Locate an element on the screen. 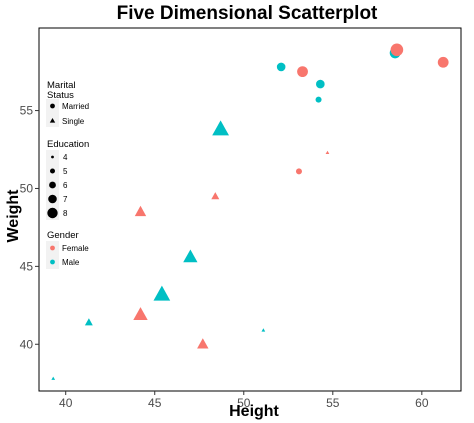 Image resolution: width=474 pixels, height=423 pixels. legend-gender-key-bg is located at coordinates (52, 255).